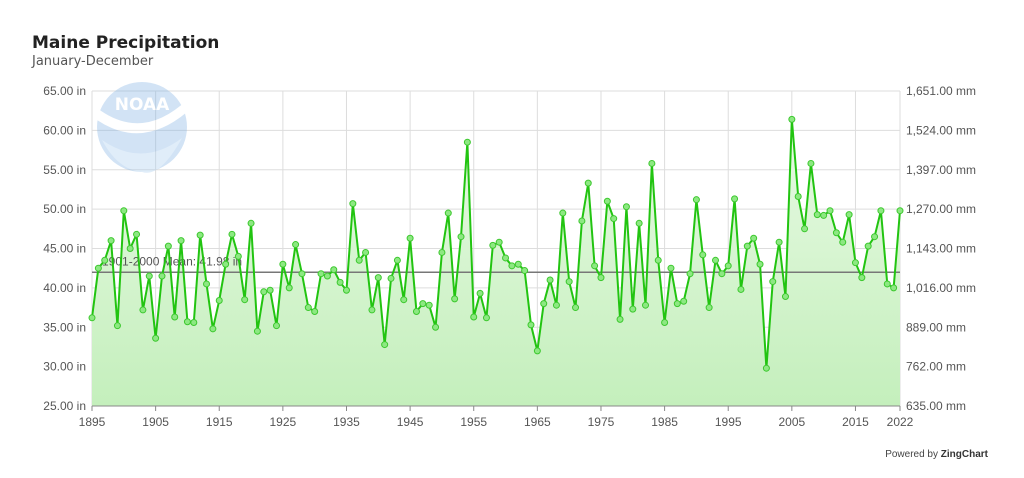  What do you see at coordinates (64, 406) in the screenshot?
I see `y-tick-label: 25.00 in` at bounding box center [64, 406].